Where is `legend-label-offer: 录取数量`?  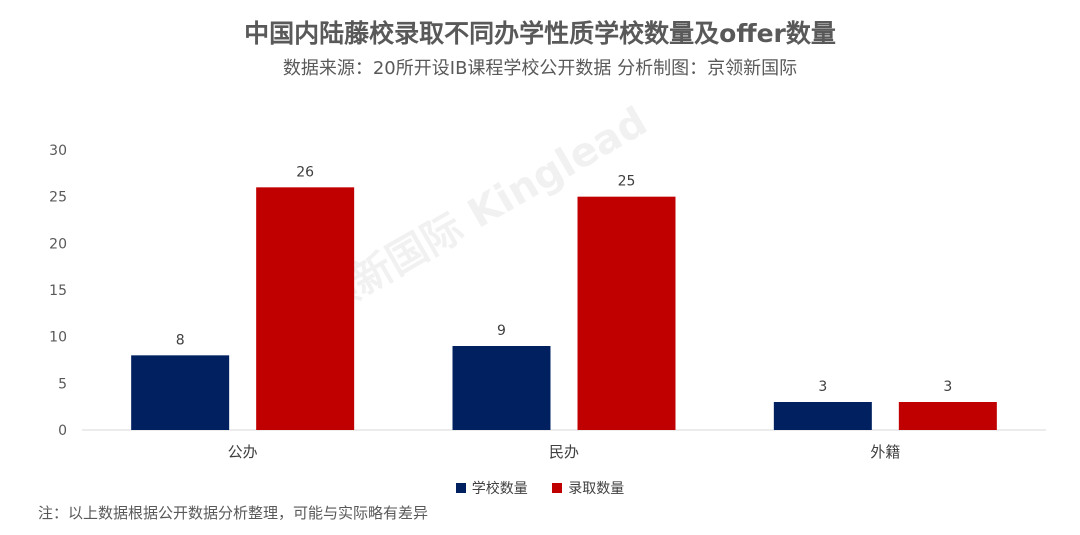 legend-label-offer: 录取数量 is located at coordinates (596, 489).